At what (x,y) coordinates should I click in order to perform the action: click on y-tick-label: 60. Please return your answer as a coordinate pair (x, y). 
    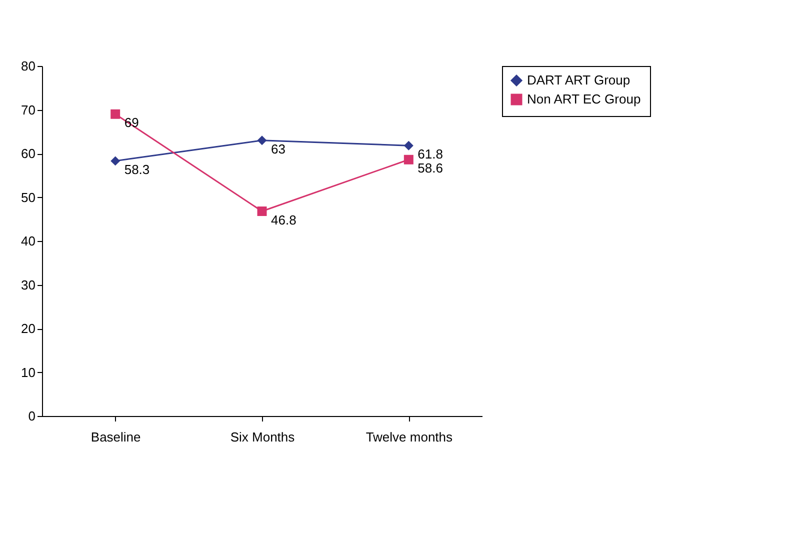
    Looking at the image, I should click on (28, 153).